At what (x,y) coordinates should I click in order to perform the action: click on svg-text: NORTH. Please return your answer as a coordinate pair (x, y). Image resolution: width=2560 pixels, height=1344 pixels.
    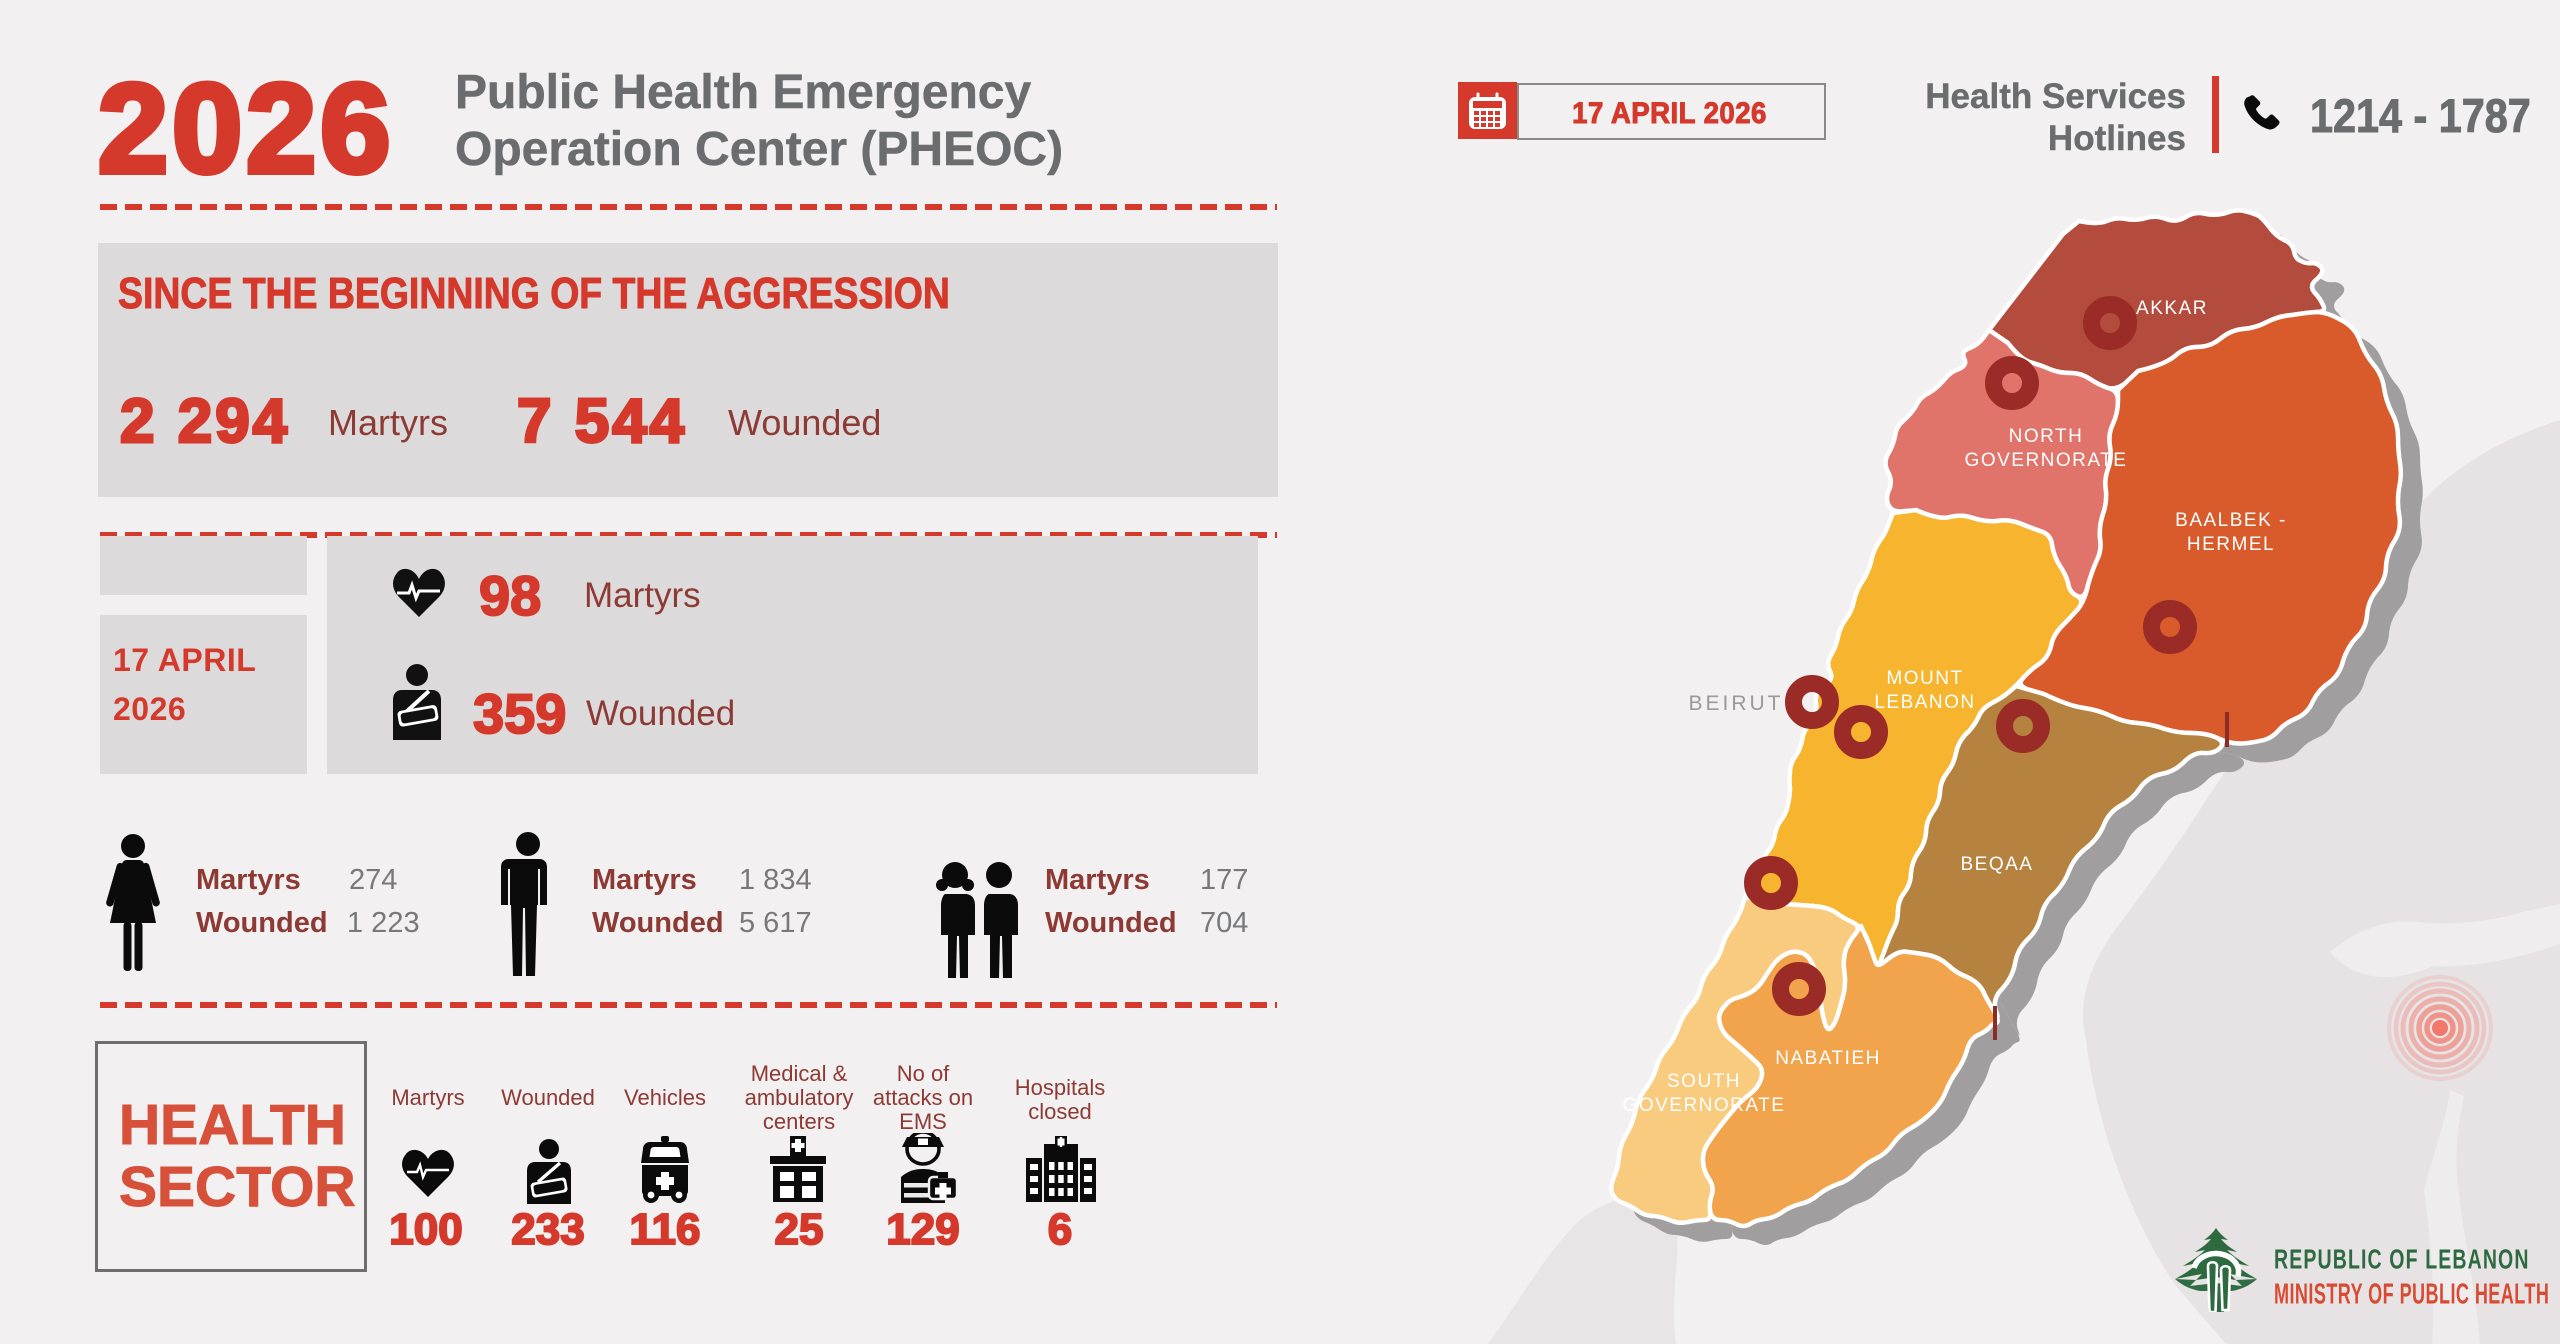
    Looking at the image, I should click on (2046, 436).